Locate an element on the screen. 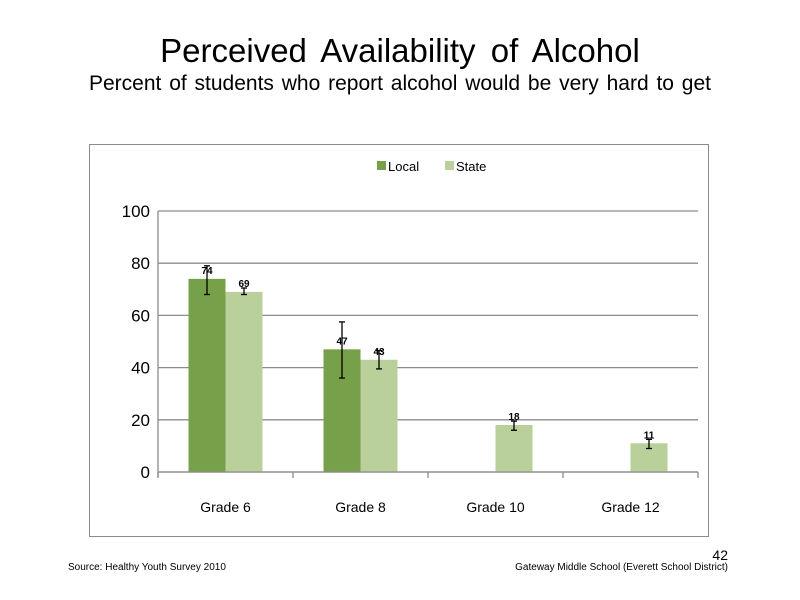  slide-number: 42 is located at coordinates (720, 555).